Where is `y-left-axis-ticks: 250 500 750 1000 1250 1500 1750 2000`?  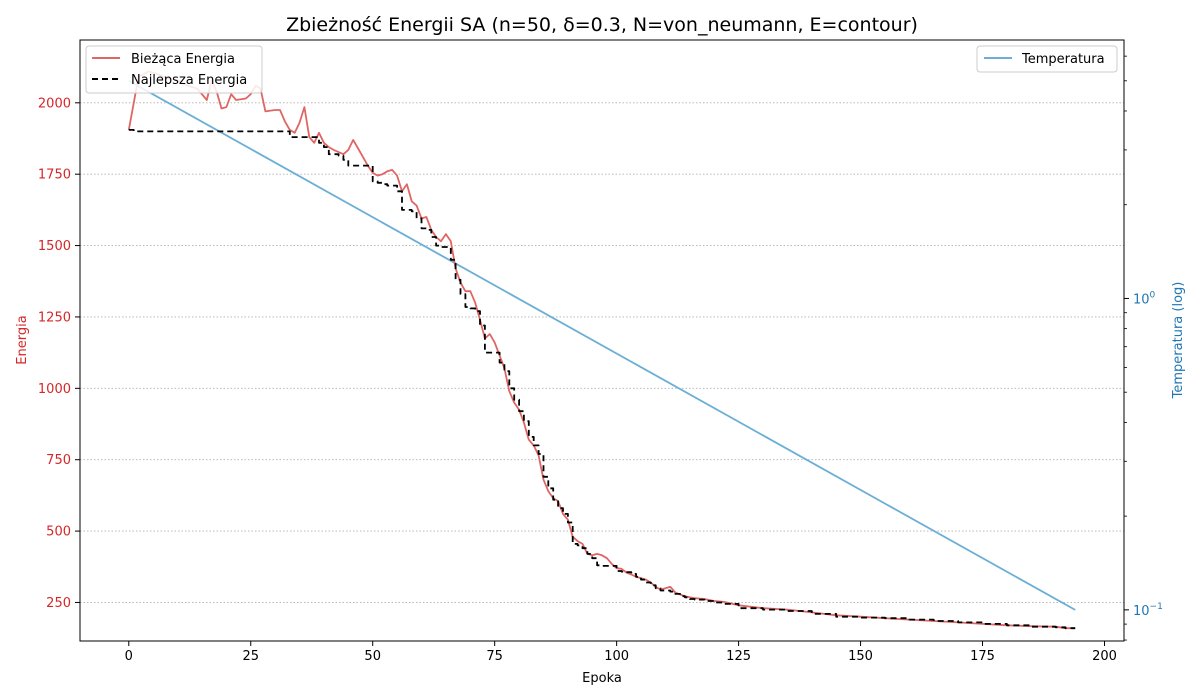
y-left-axis-ticks: 250 500 750 1000 1250 1500 1750 2000 is located at coordinates (59, 353).